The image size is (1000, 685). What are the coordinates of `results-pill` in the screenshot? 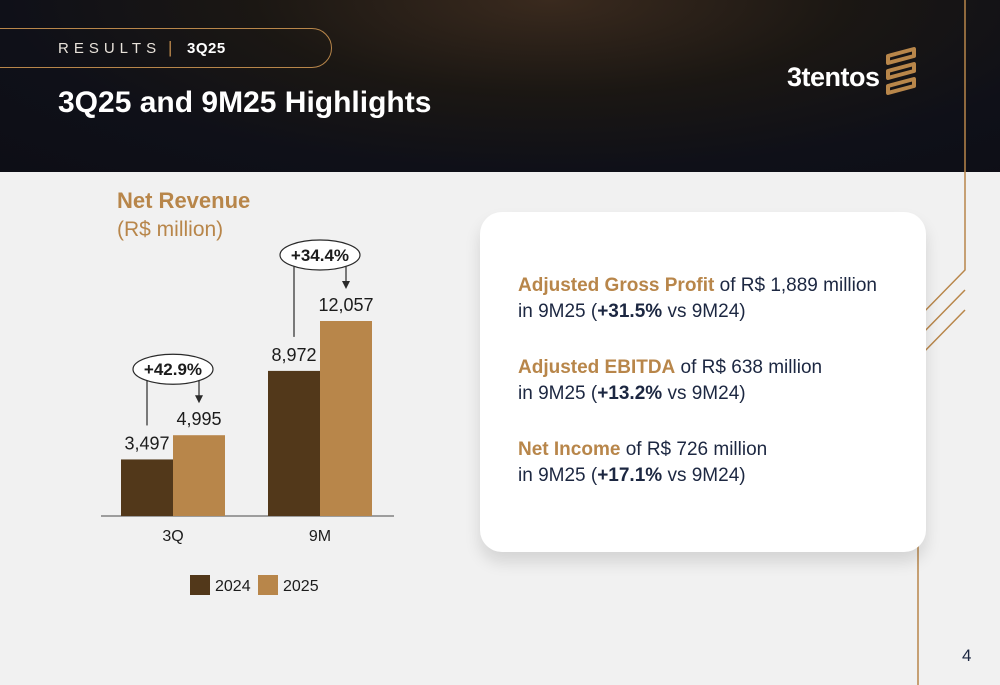 It's located at (166, 48).